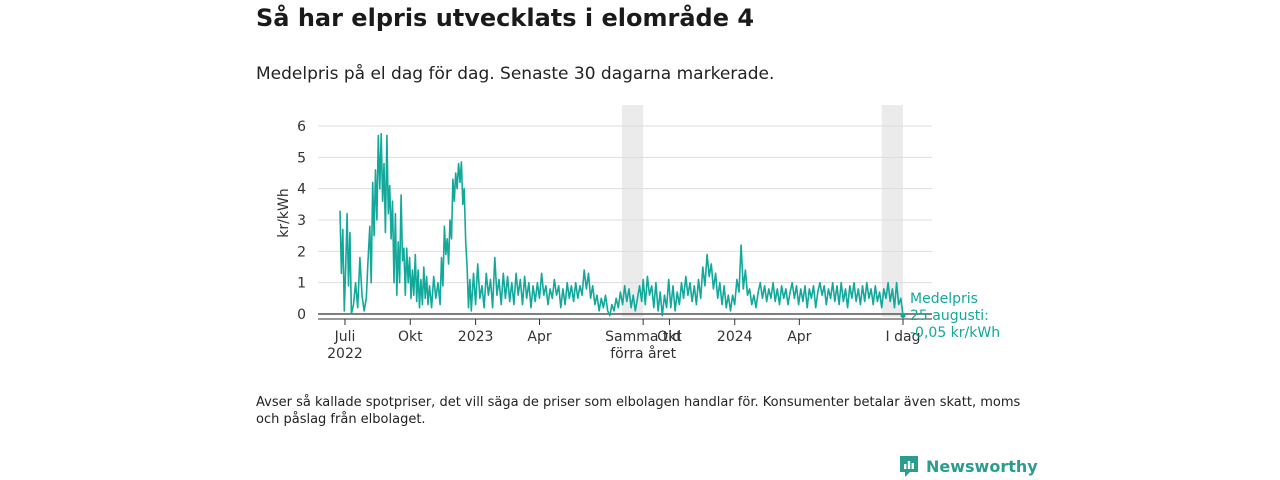 The image size is (1280, 480). Describe the element at coordinates (903, 316) in the screenshot. I see `latest-point-marker` at that location.